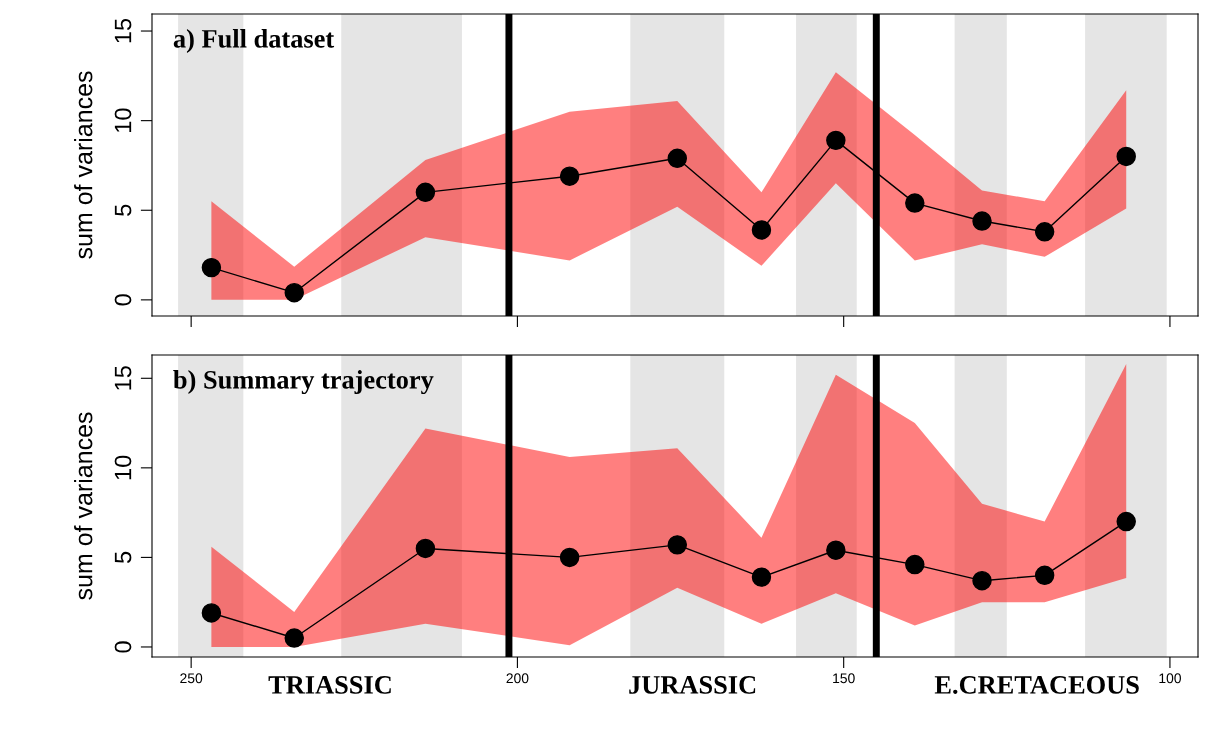 This screenshot has height=729, width=1208. Describe the element at coordinates (692, 685) in the screenshot. I see `text: JURASSIC` at that location.